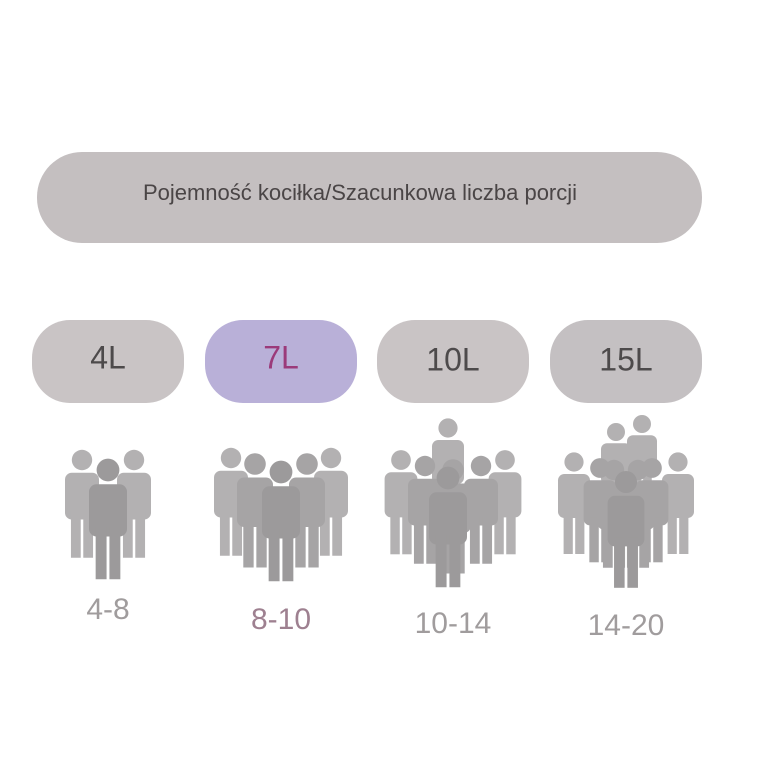 Image resolution: width=780 pixels, height=781 pixels. I want to click on option: 7L 8-10, so click(281, 478).